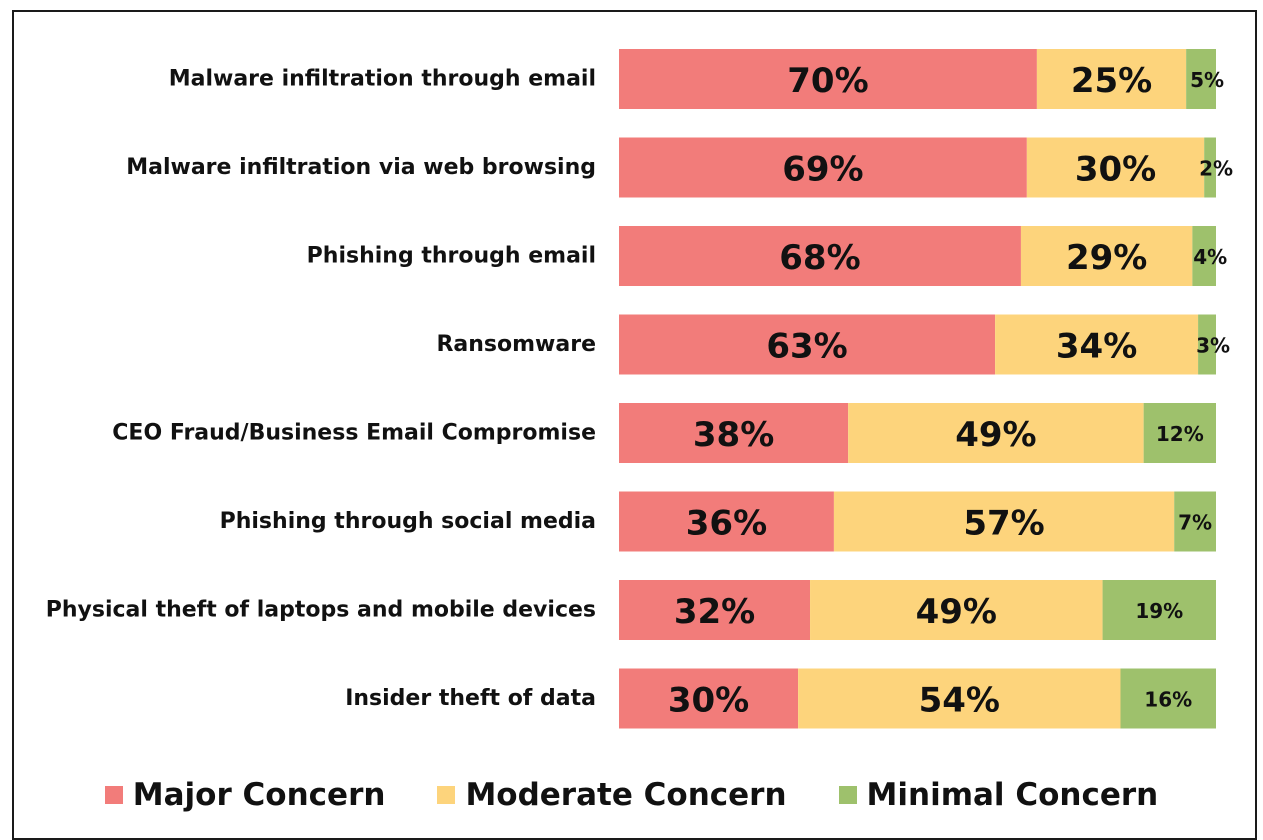  What do you see at coordinates (1012, 795) in the screenshot?
I see `legend-label-minimal: Minimal Concern` at bounding box center [1012, 795].